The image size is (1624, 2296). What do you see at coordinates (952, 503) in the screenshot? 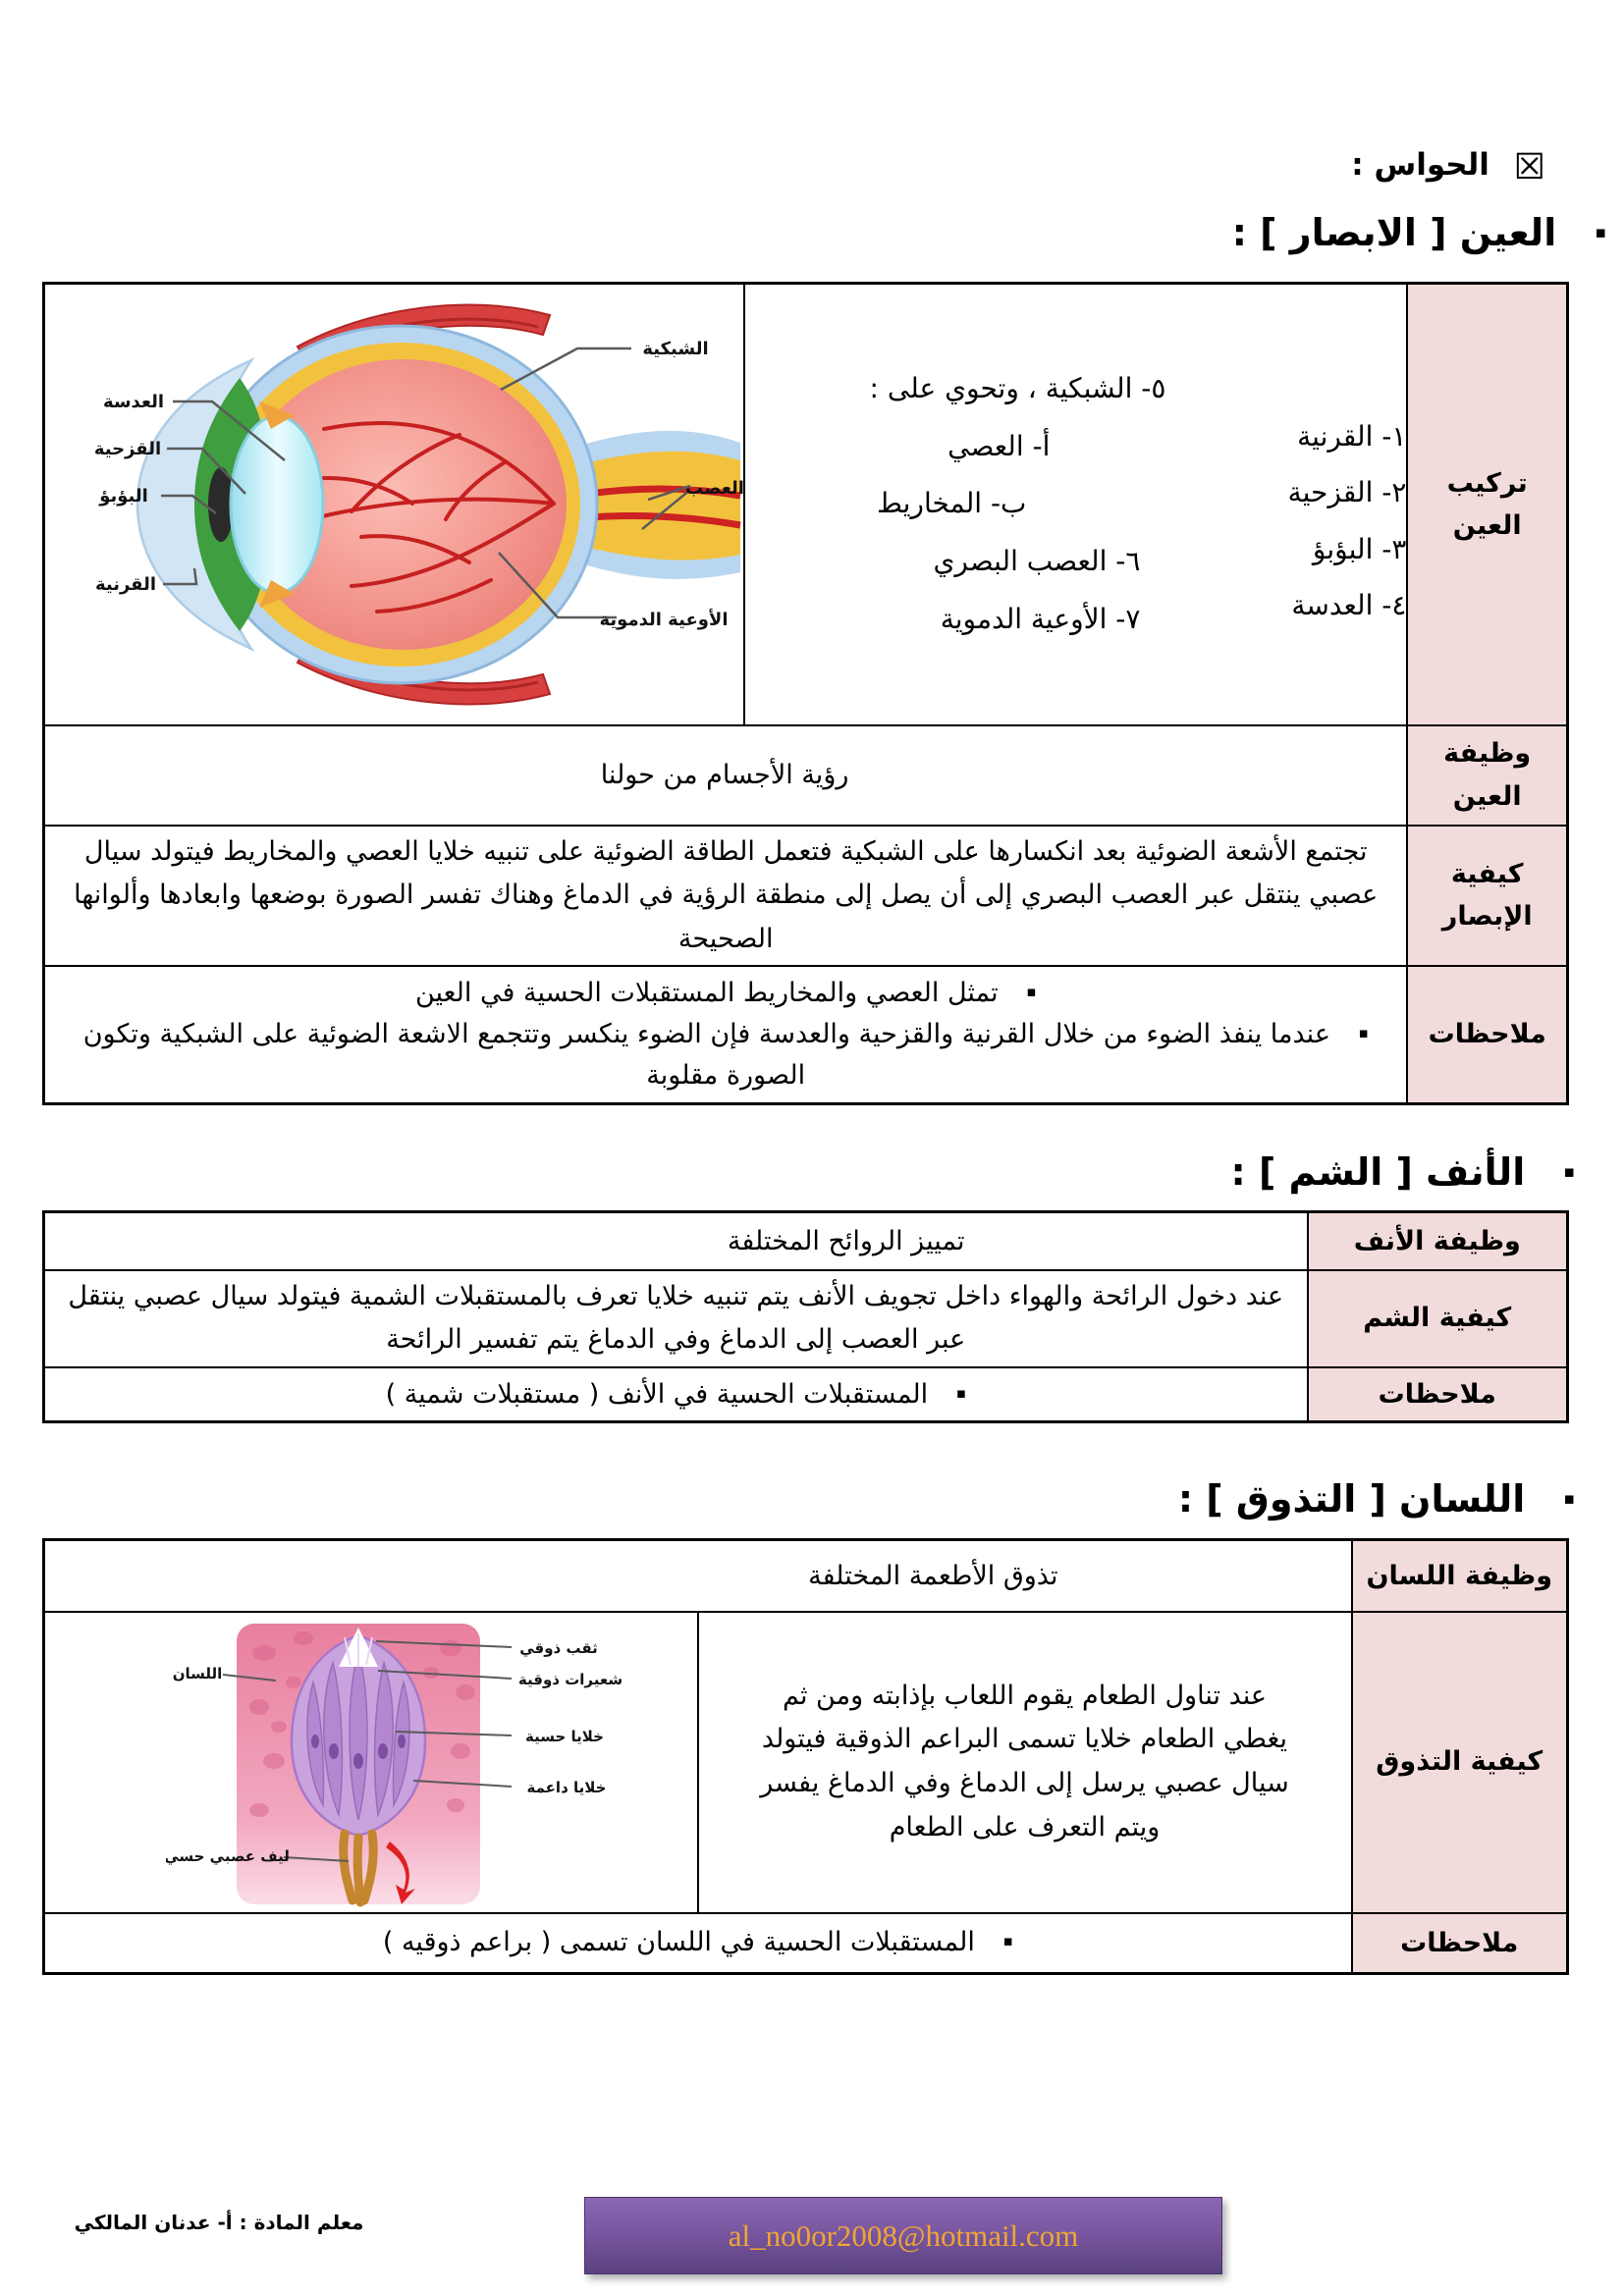
I see `list-item: ب- المخاريط` at bounding box center [952, 503].